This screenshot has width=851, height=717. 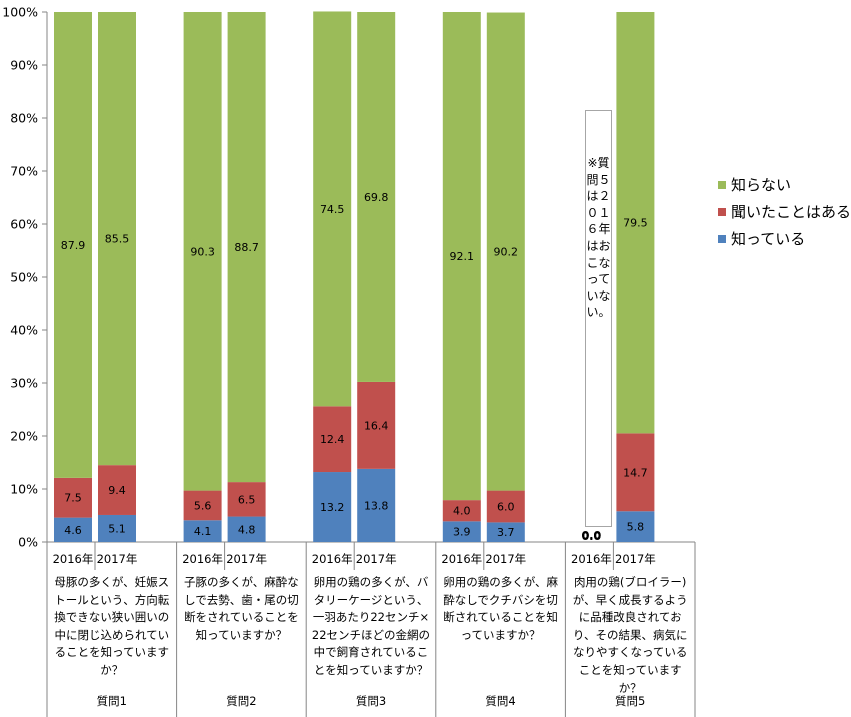 I want to click on data-label: 5.6, so click(x=203, y=505).